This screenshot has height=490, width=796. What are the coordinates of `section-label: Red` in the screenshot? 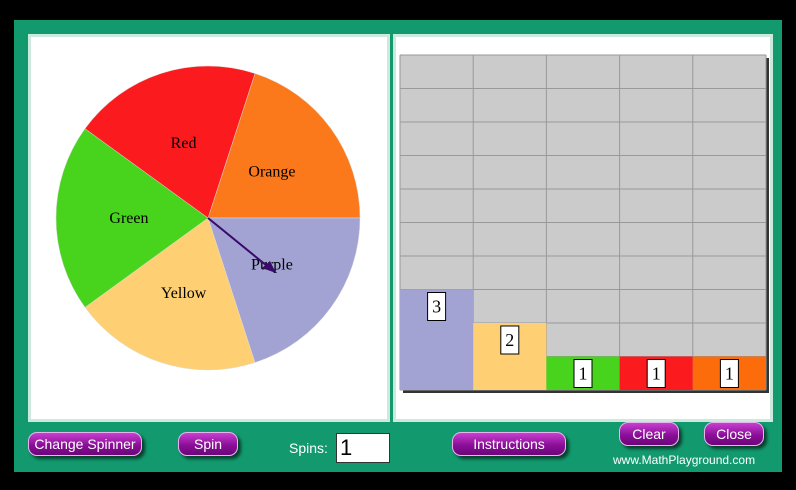 It's located at (184, 143).